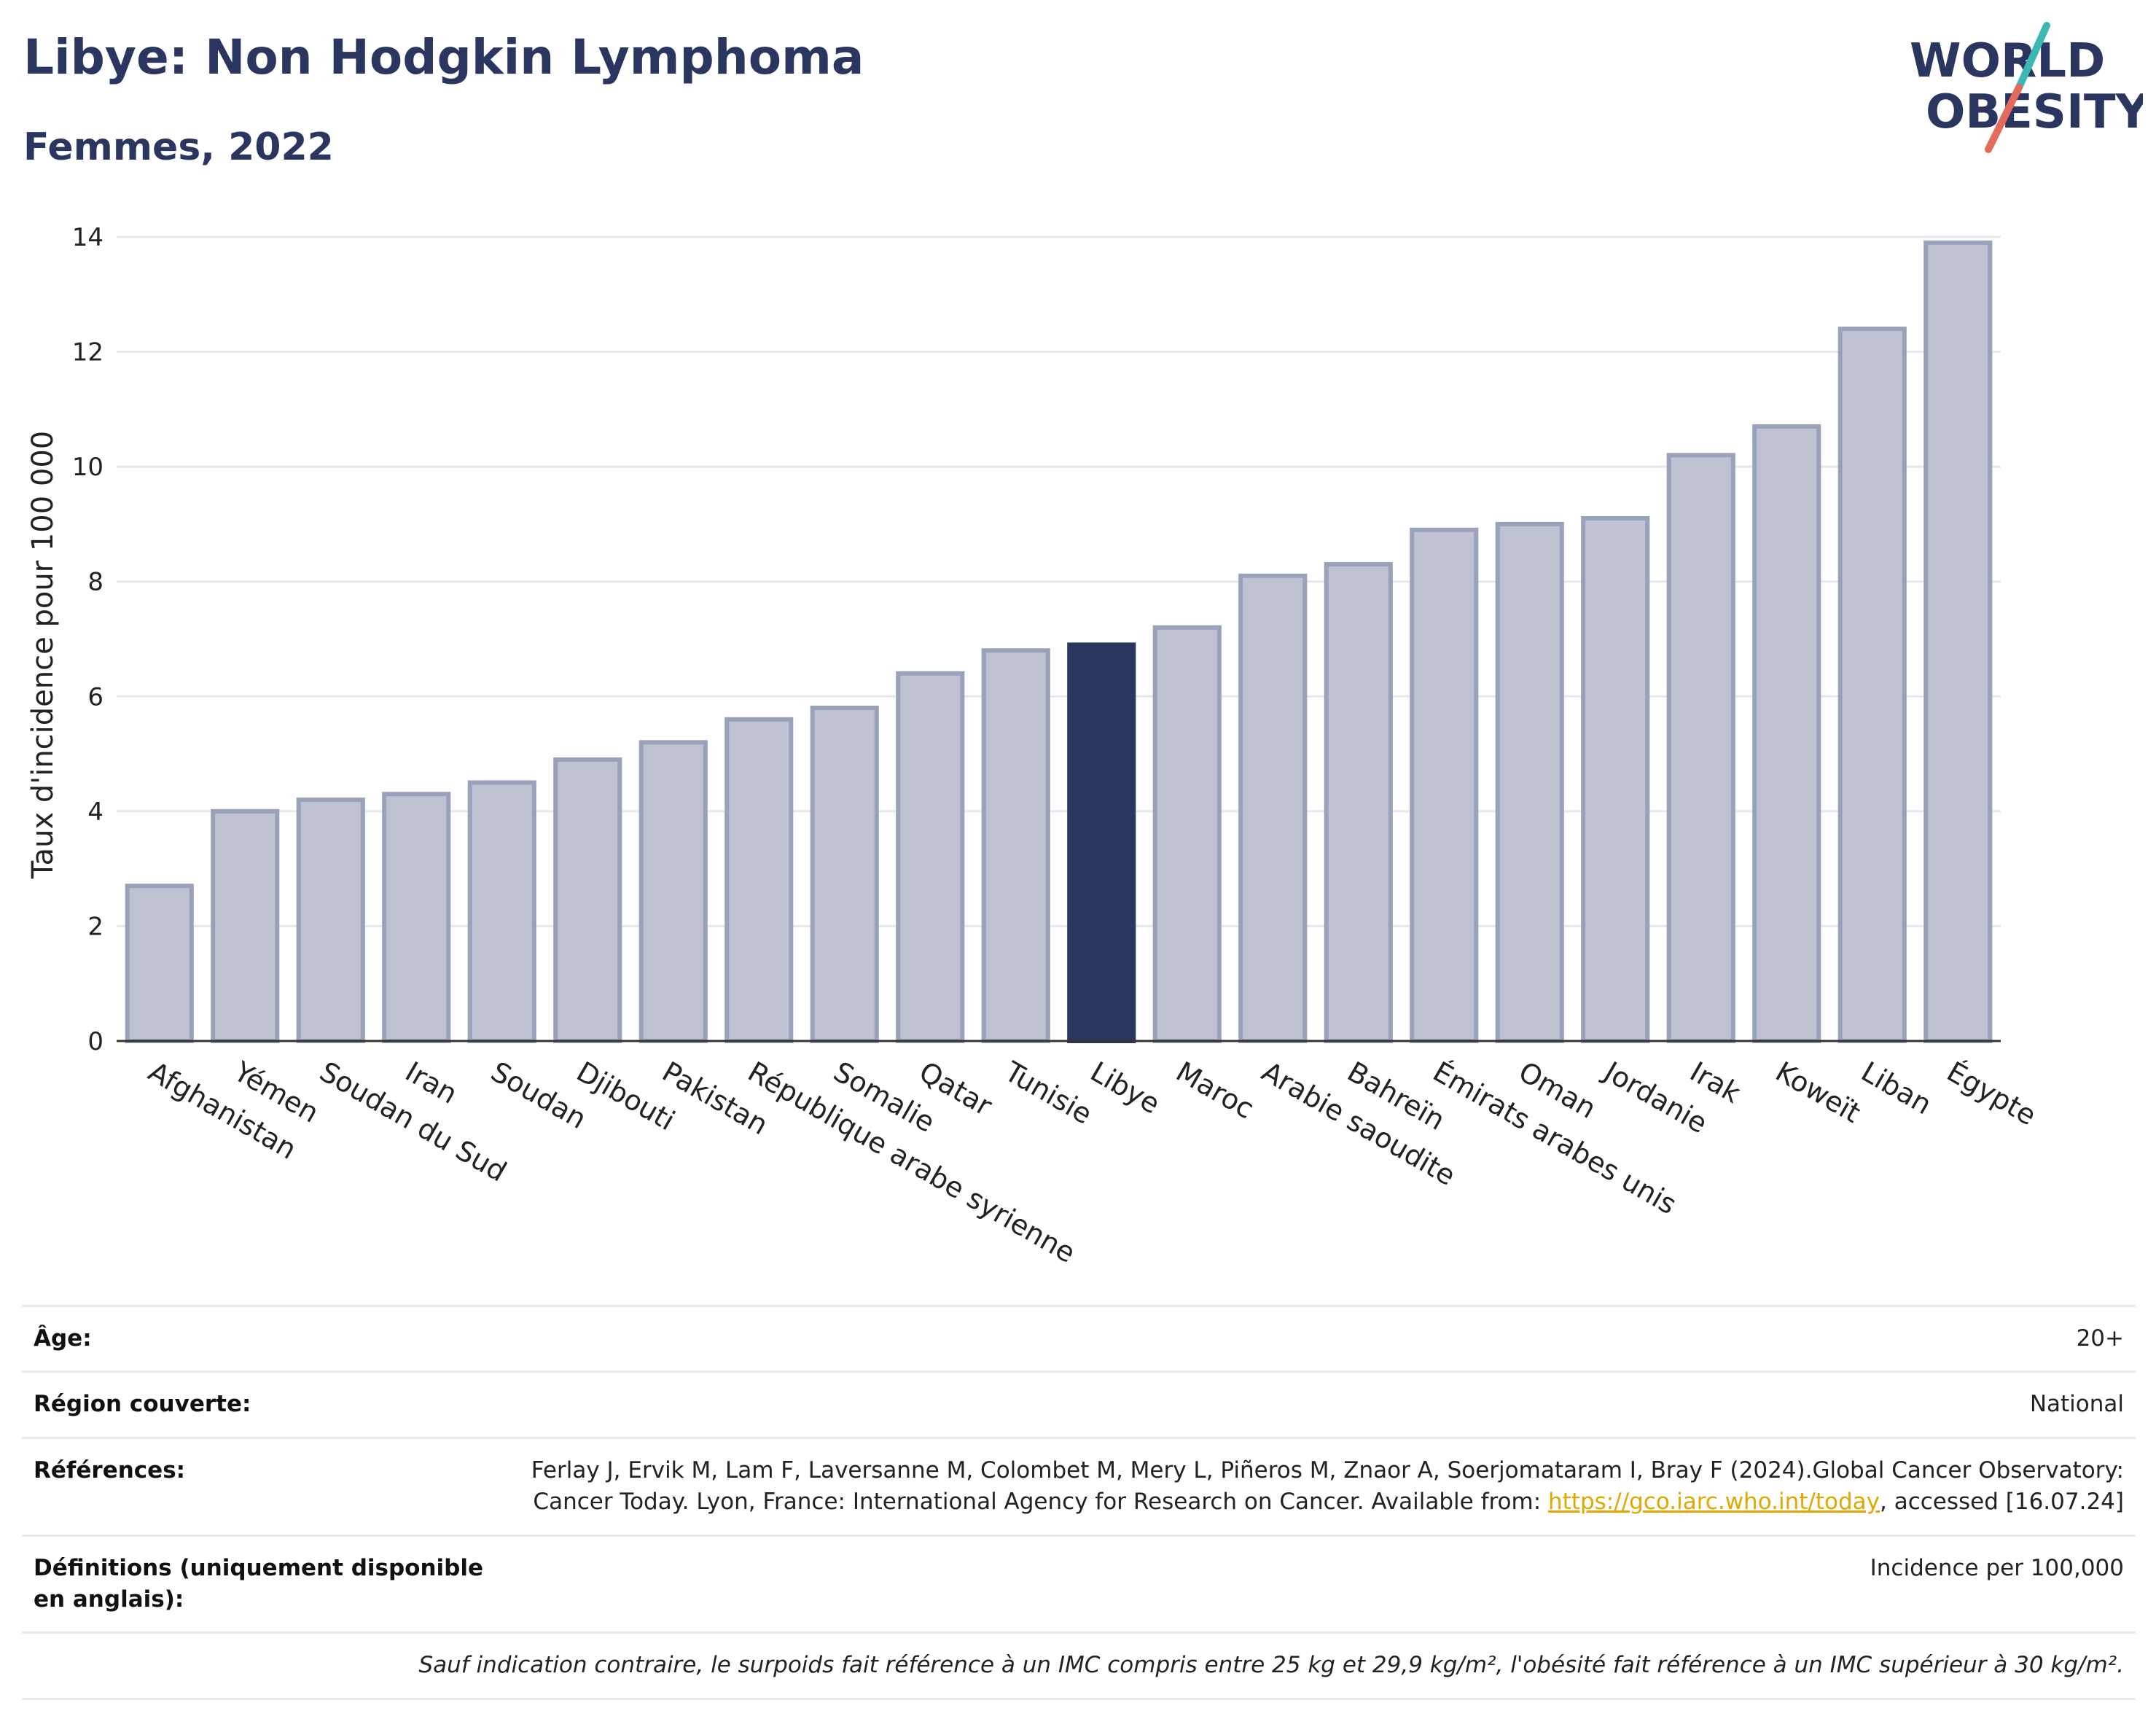 Image resolution: width=2156 pixels, height=1735 pixels. I want to click on logo-line-2: OBESITY, so click(2035, 112).